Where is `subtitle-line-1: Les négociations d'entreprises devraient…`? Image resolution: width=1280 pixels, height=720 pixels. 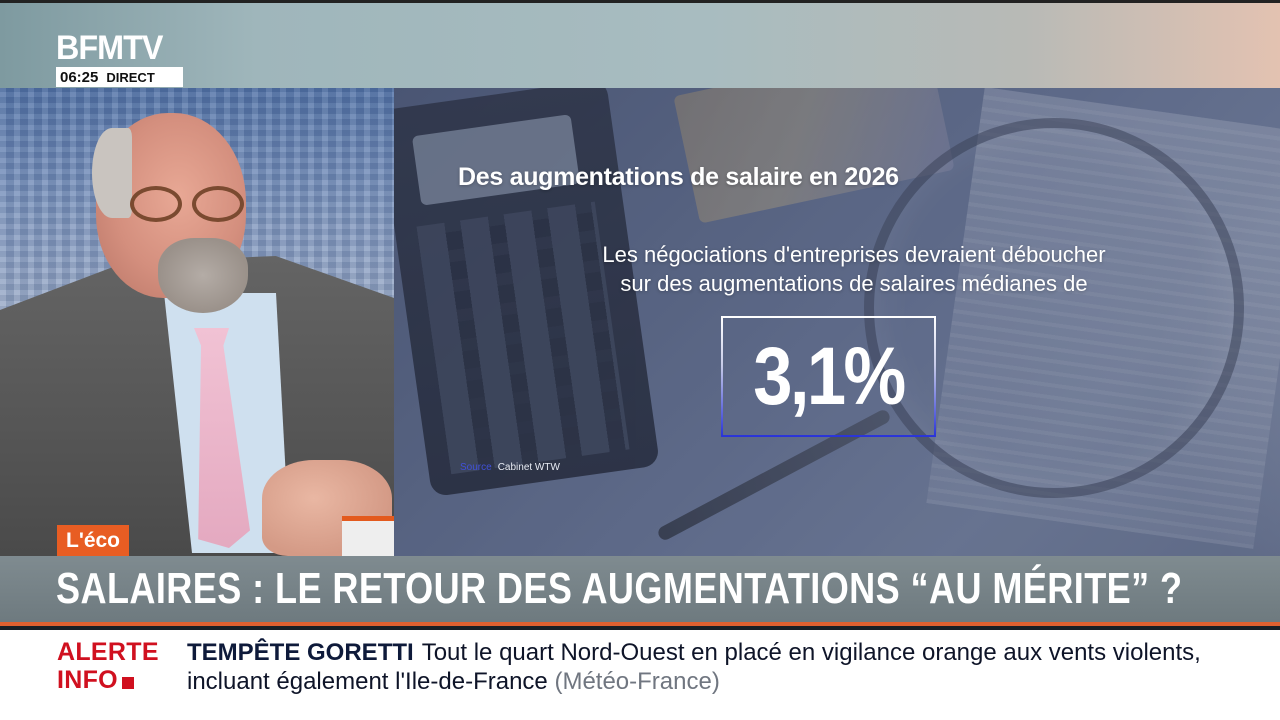 subtitle-line-1: Les négociations d'entreprises devraient… is located at coordinates (854, 254).